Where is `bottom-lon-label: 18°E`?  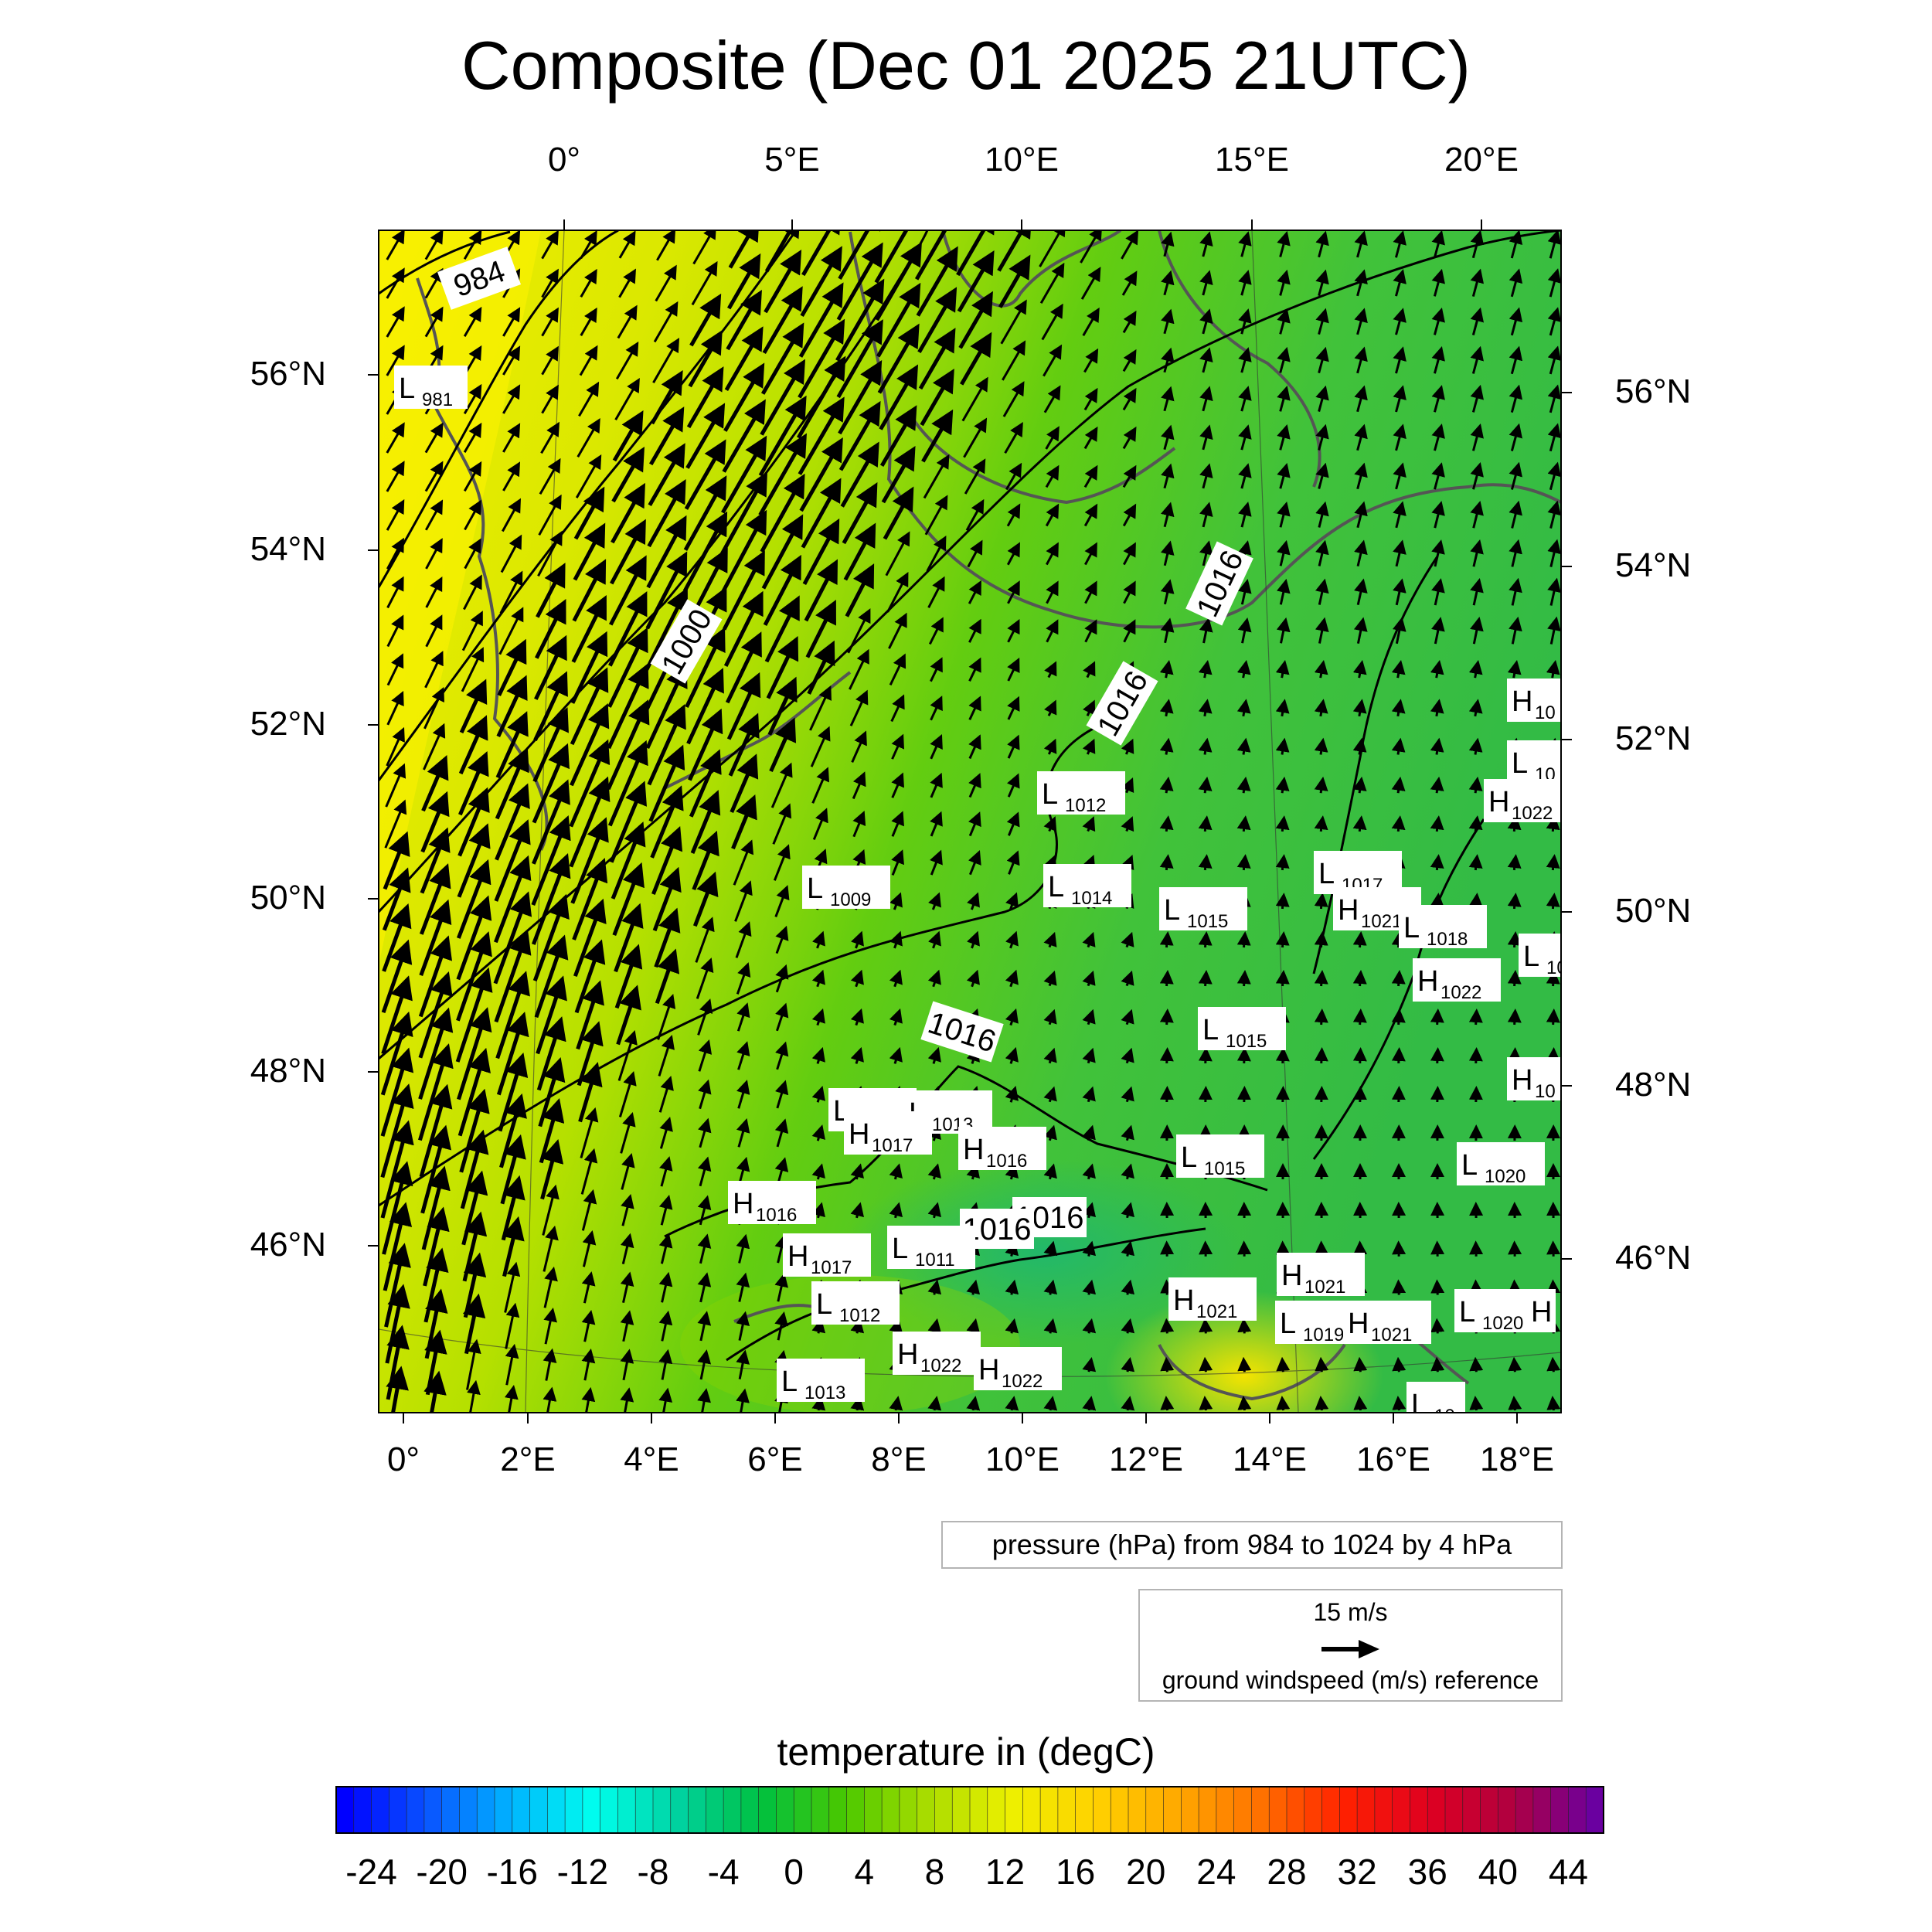
bottom-lon-label: 18°E is located at coordinates (1517, 1459).